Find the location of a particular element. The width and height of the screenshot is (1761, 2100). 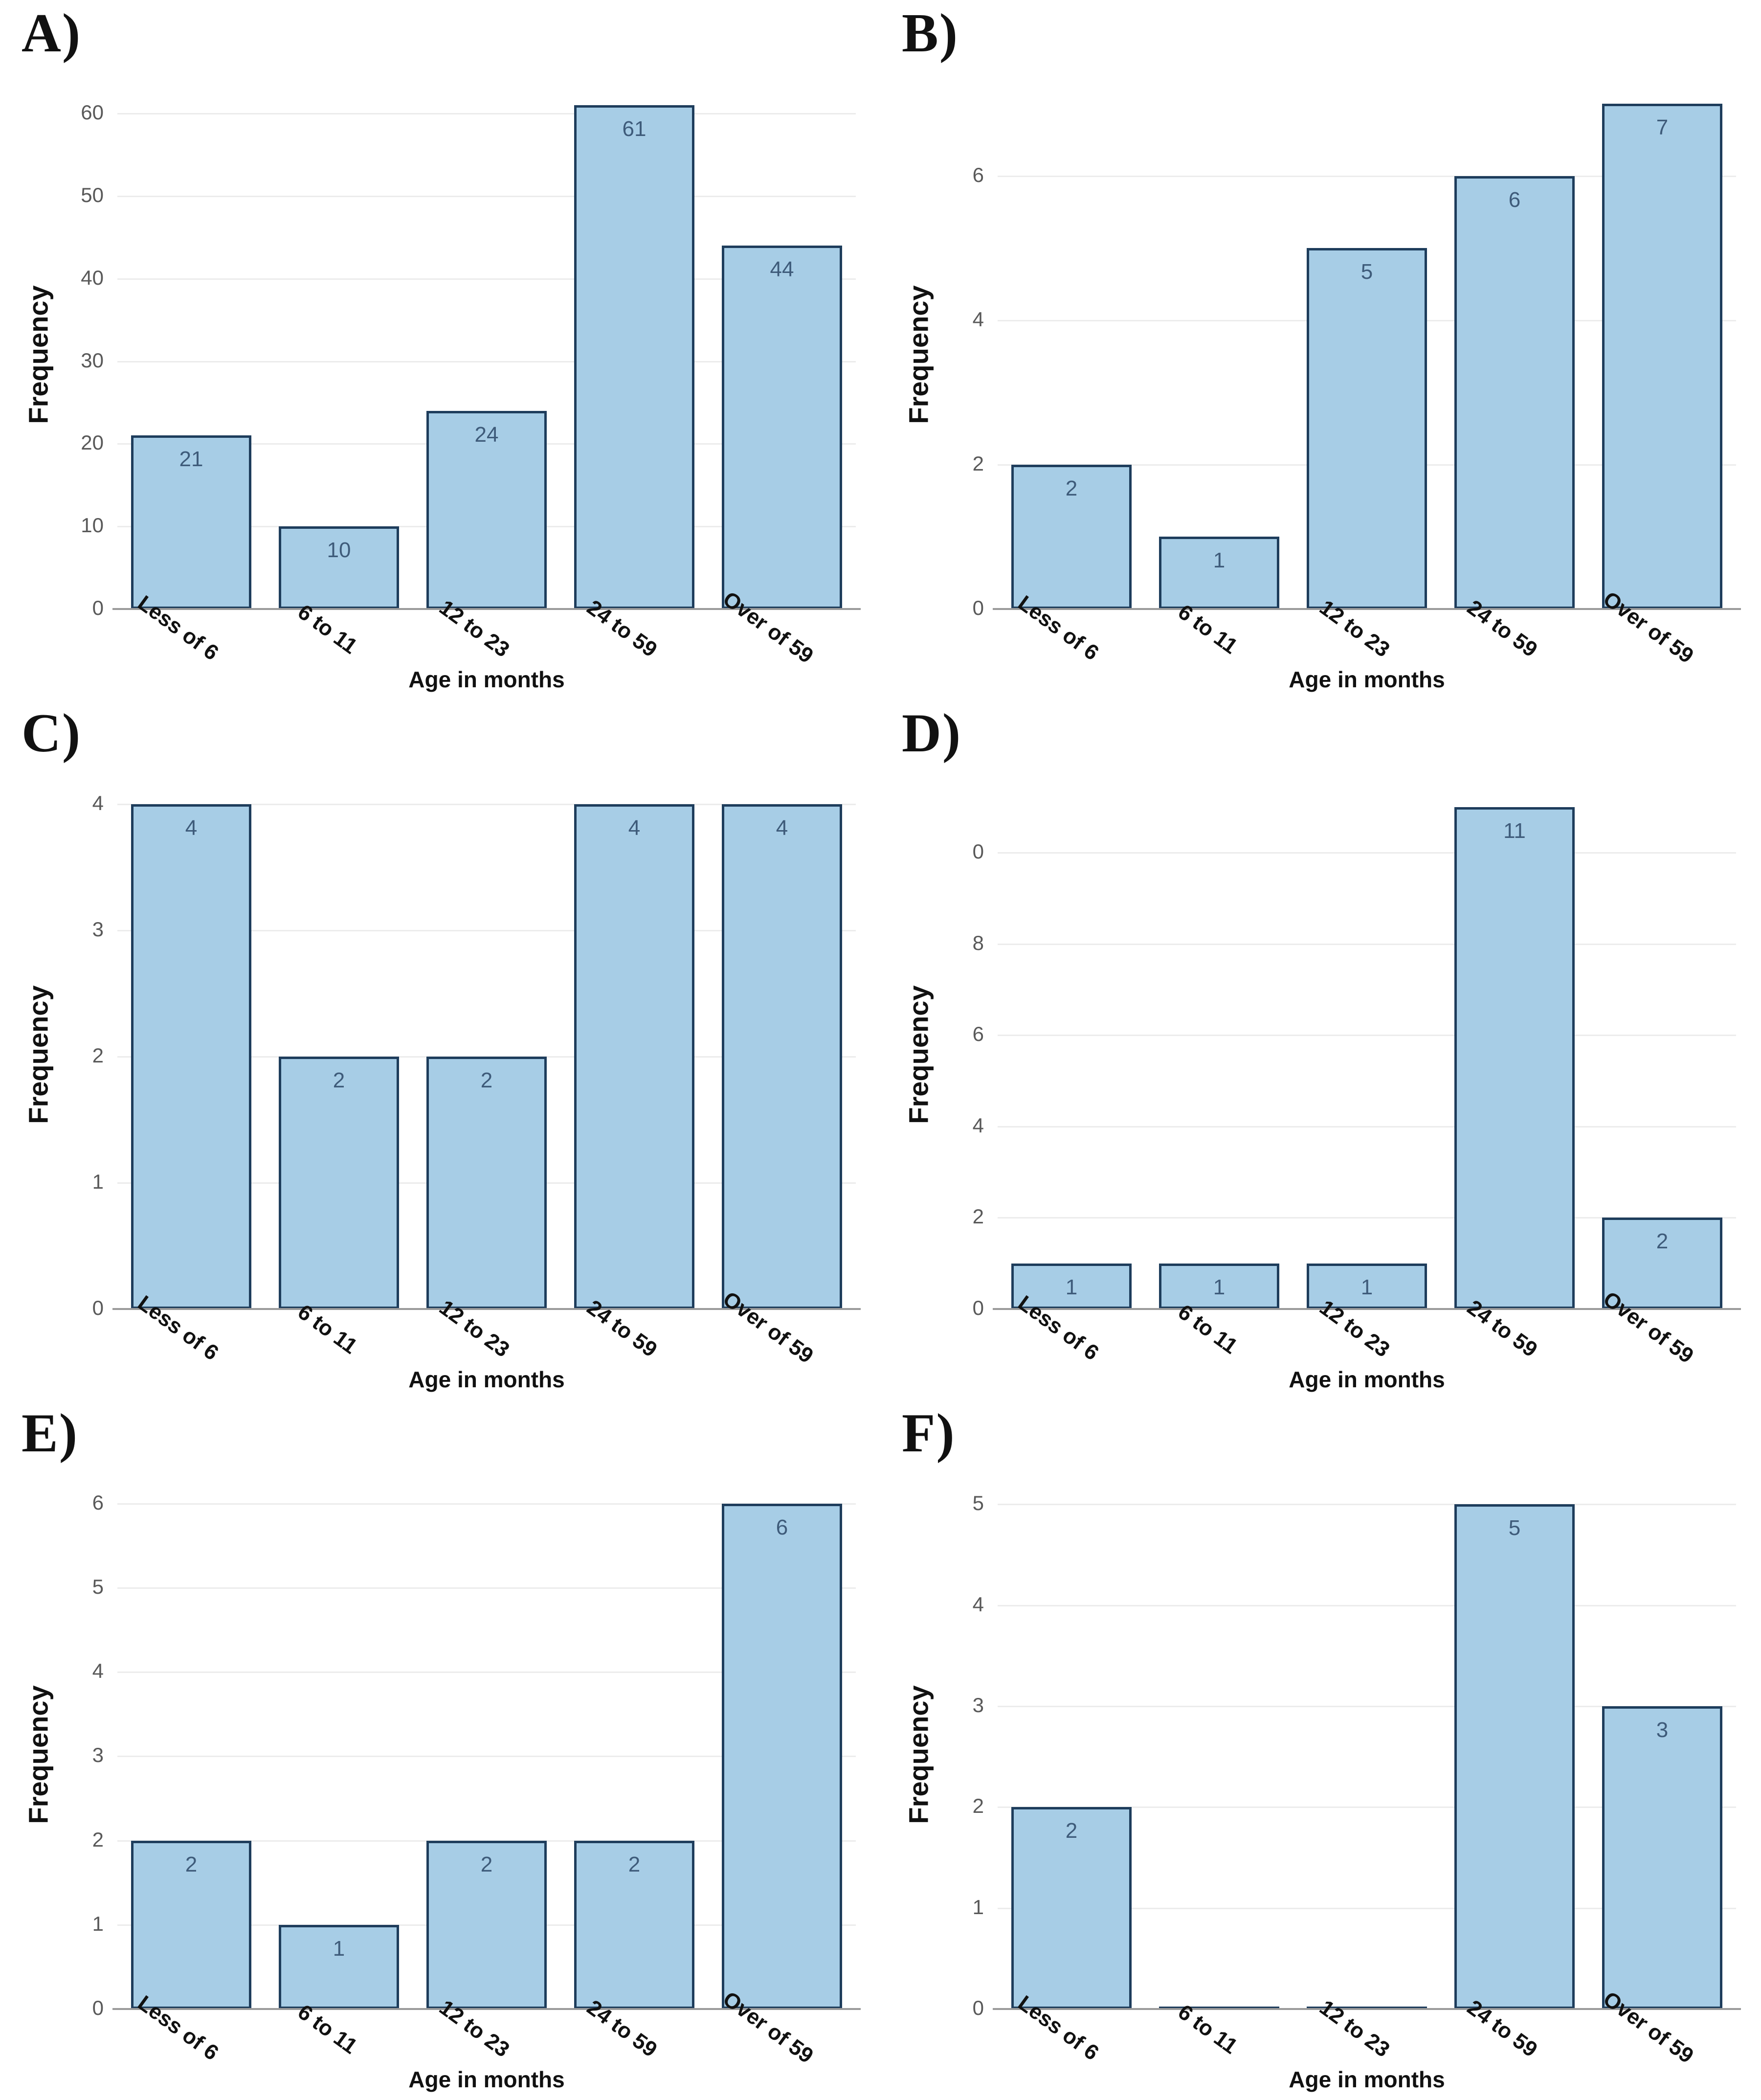

y-tick-label: 40 is located at coordinates (92, 278).